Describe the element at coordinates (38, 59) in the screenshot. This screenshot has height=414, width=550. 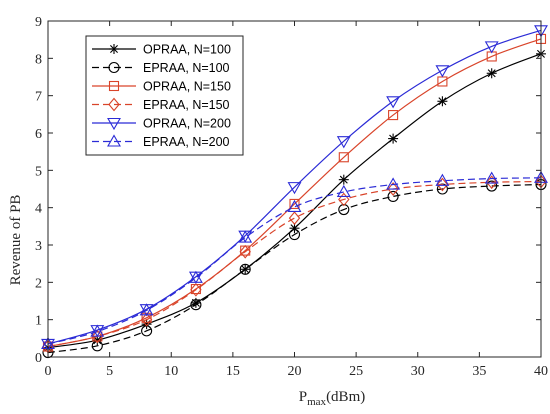
I see `y-tick-label: 8` at that location.